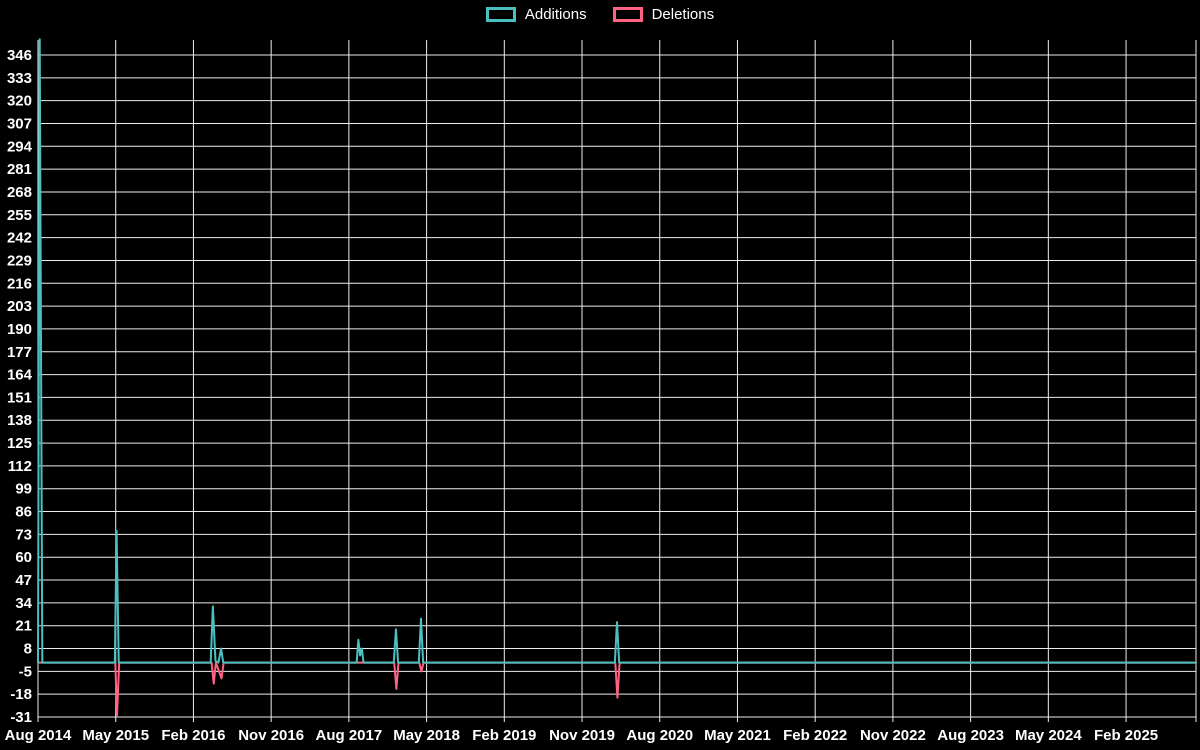 The height and width of the screenshot is (750, 1200). I want to click on x-tick-label: Feb 2022, so click(815, 735).